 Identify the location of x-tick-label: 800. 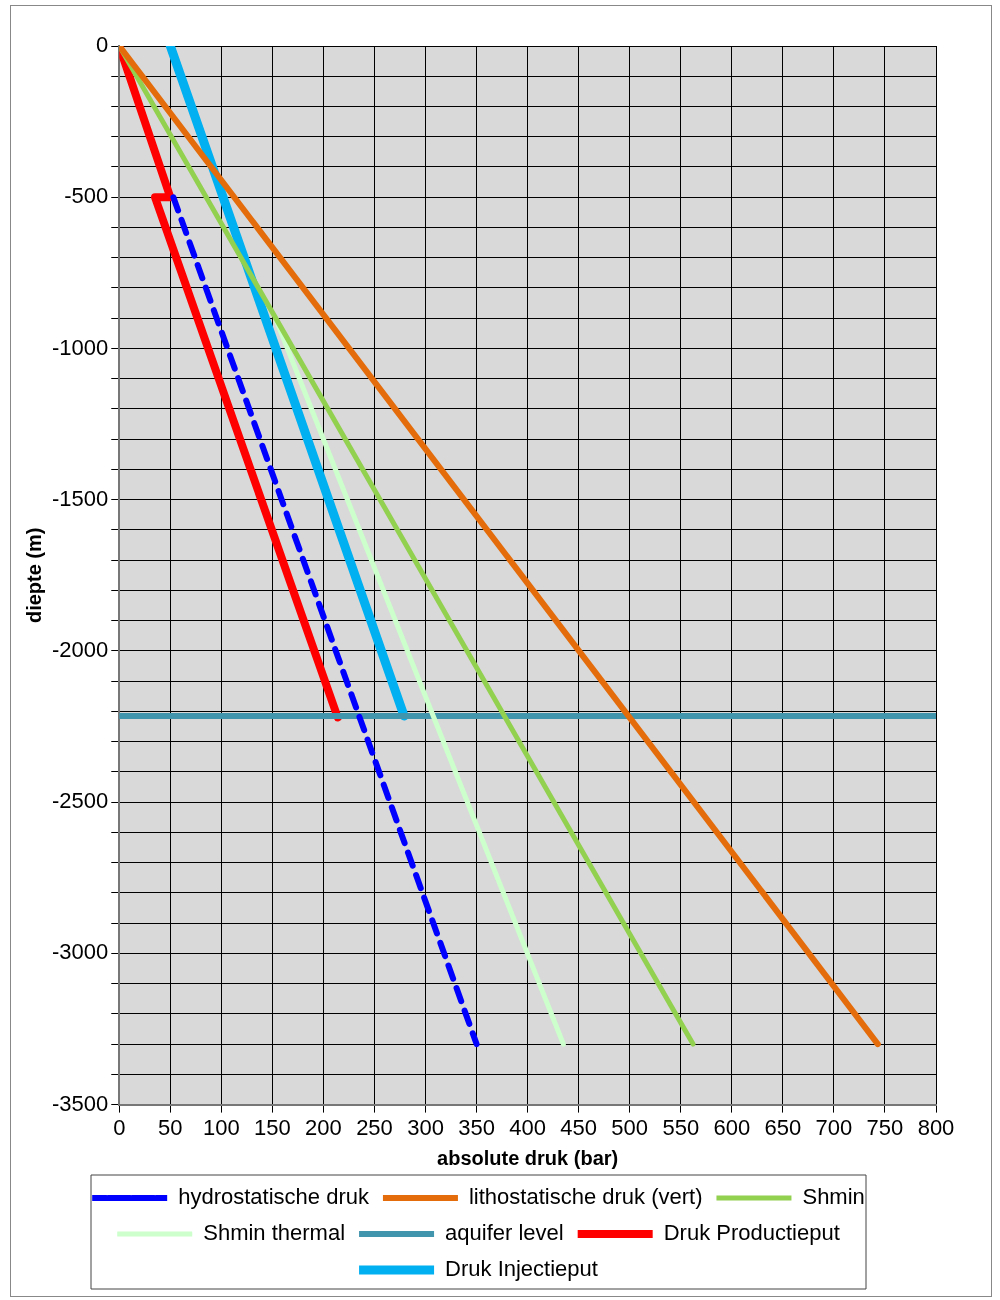
(936, 1127).